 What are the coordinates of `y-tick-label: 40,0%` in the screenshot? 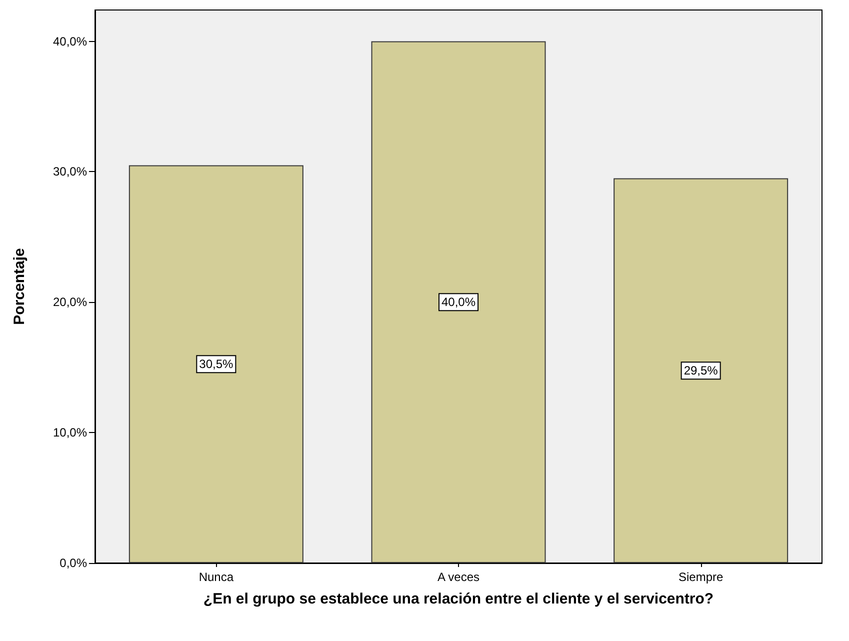 It's located at (70, 41).